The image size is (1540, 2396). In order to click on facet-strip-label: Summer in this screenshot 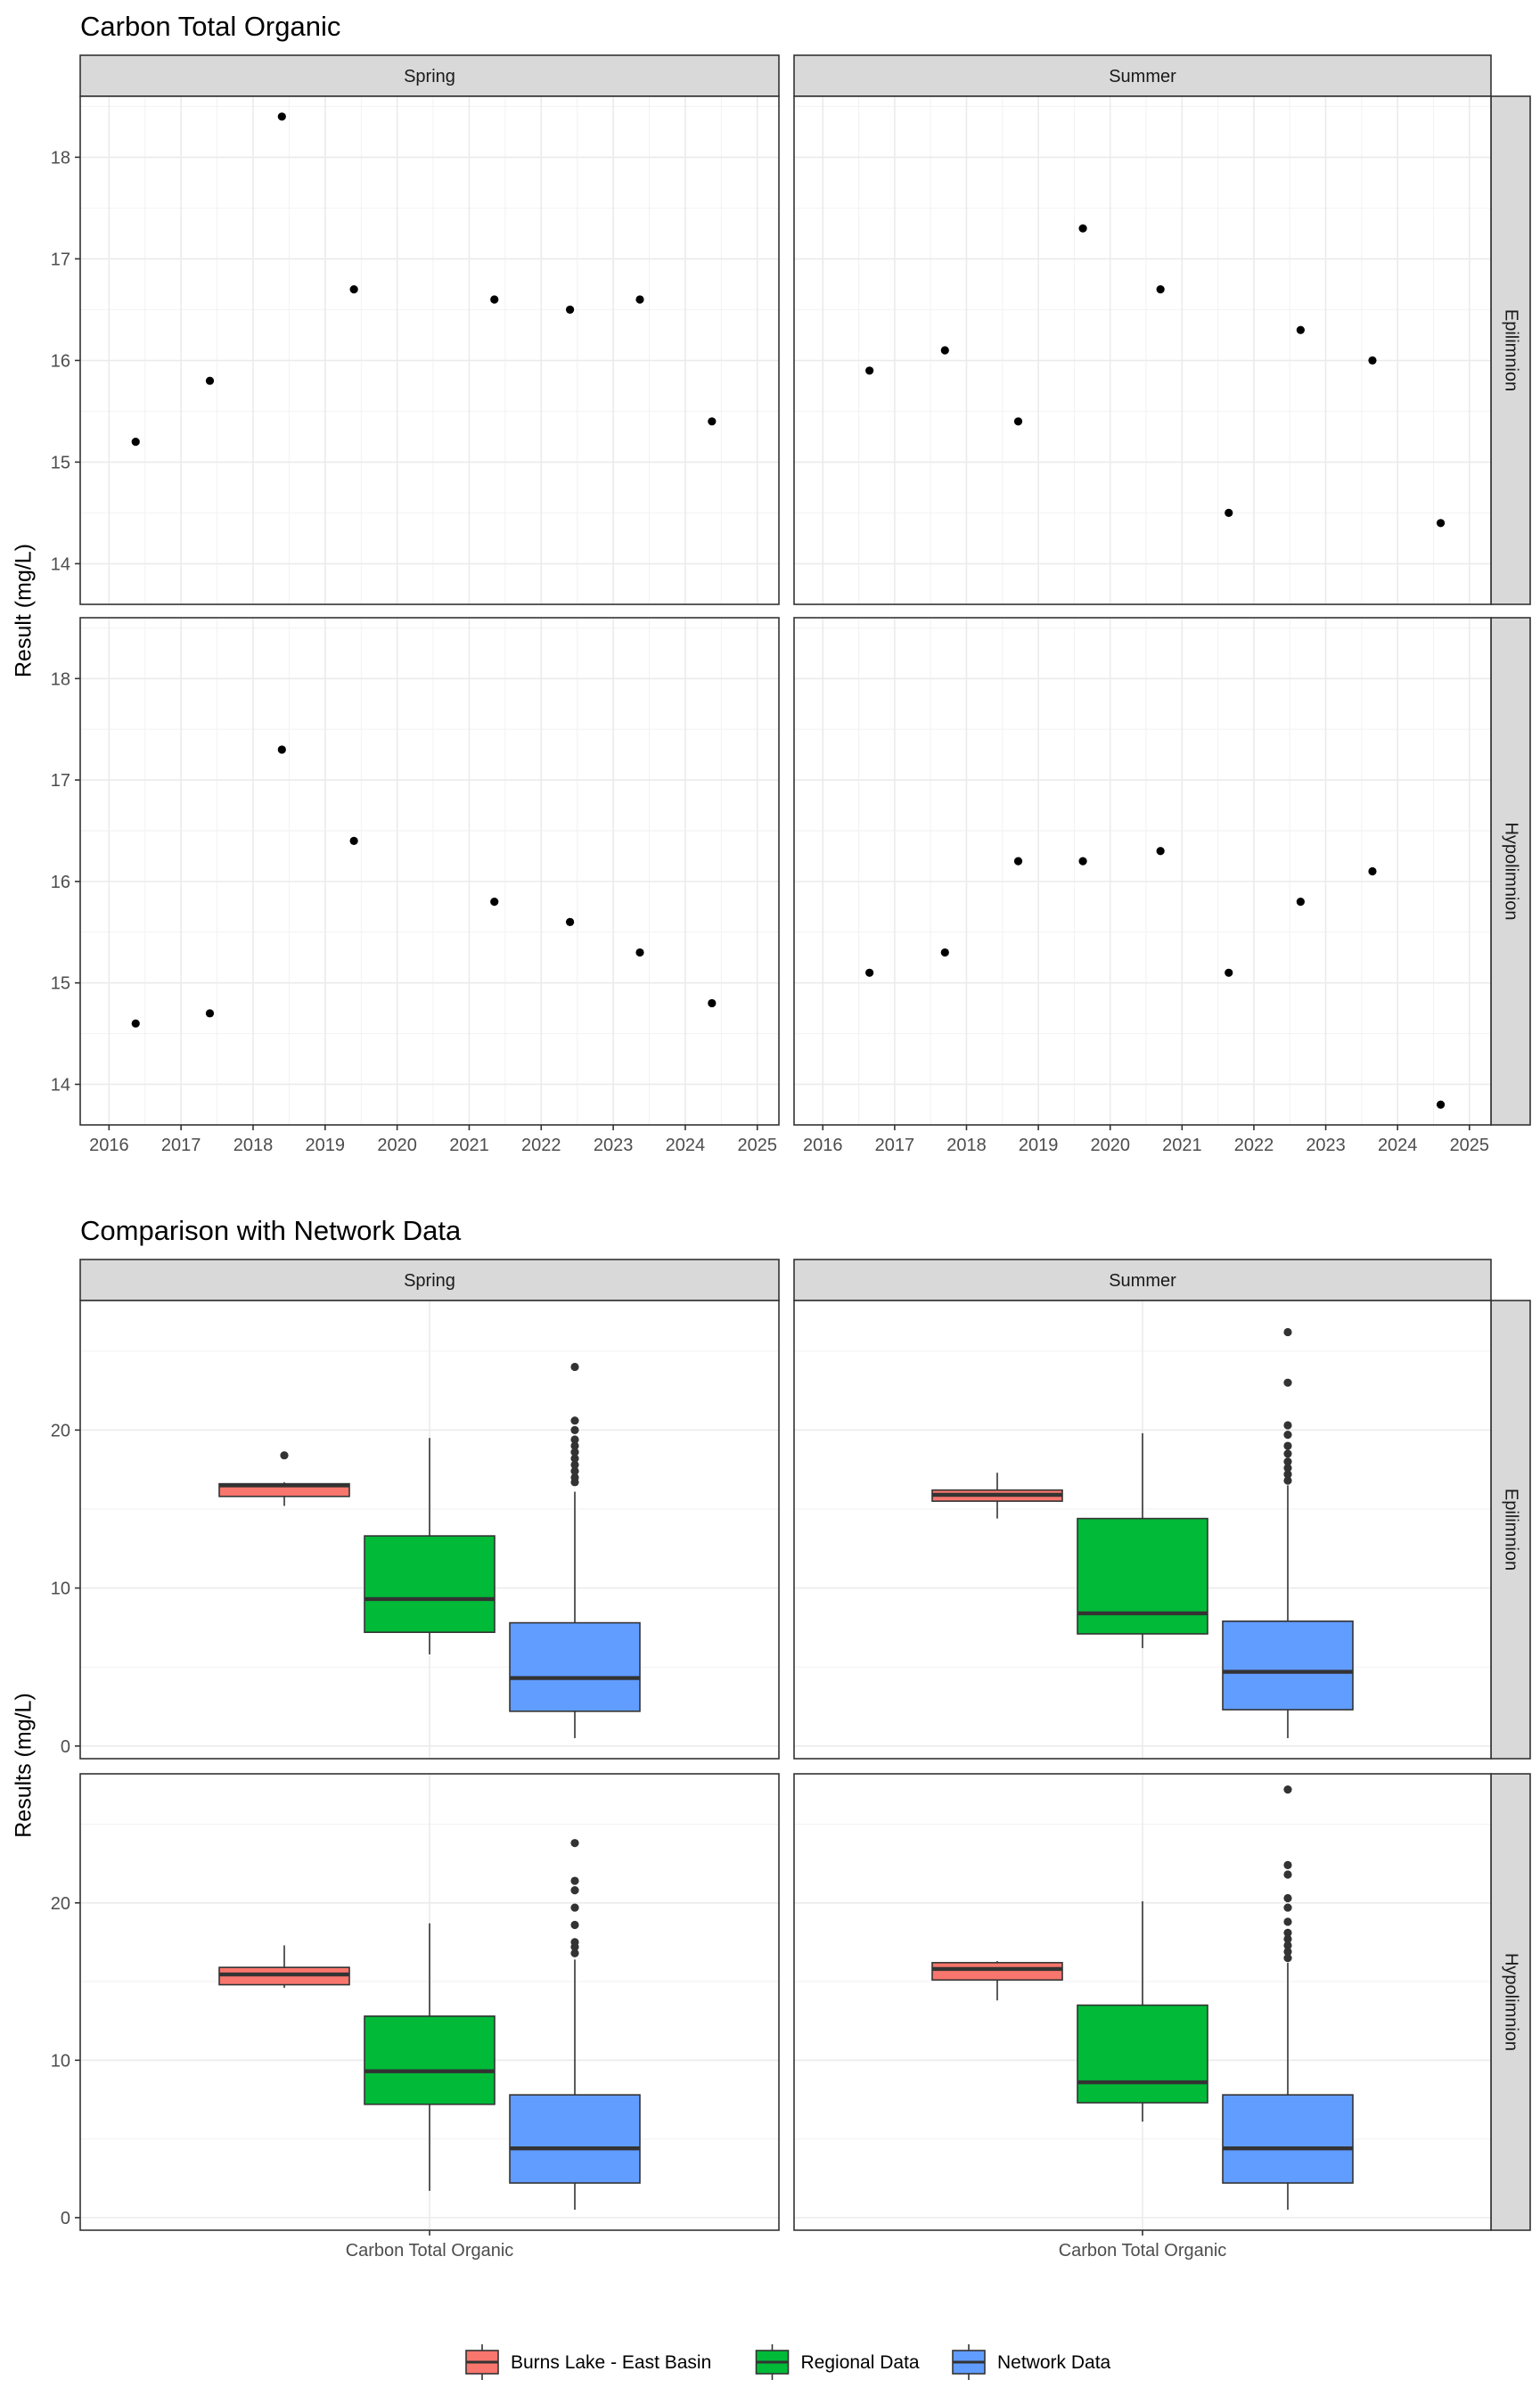, I will do `click(1142, 76)`.